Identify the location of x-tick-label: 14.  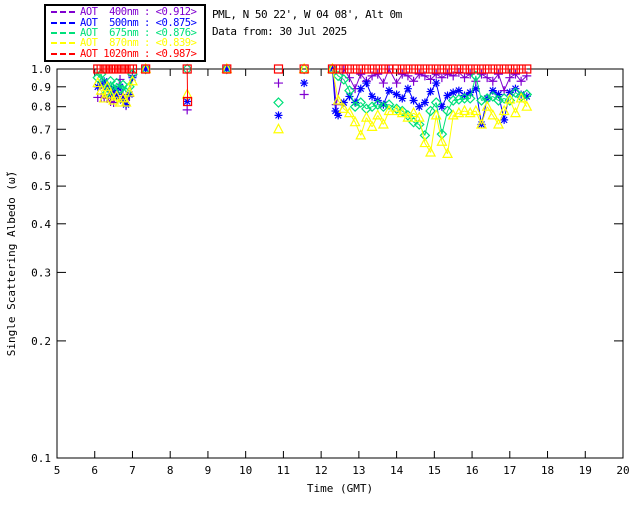
(397, 470).